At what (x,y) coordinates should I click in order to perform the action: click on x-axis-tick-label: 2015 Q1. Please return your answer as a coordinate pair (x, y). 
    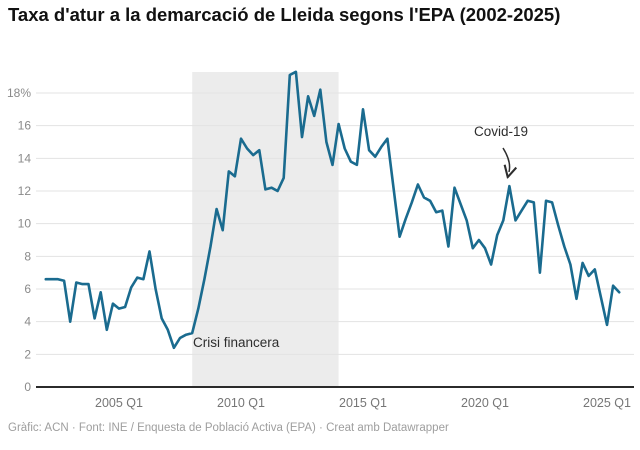
    Looking at the image, I should click on (363, 403).